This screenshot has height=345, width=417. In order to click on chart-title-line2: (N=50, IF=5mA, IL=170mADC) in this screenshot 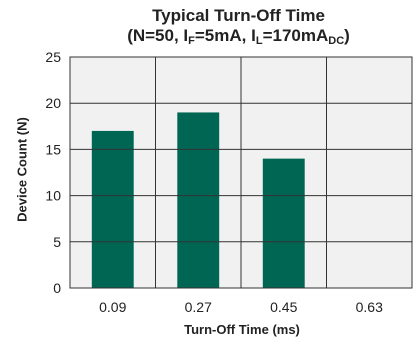, I will do `click(238, 36)`.